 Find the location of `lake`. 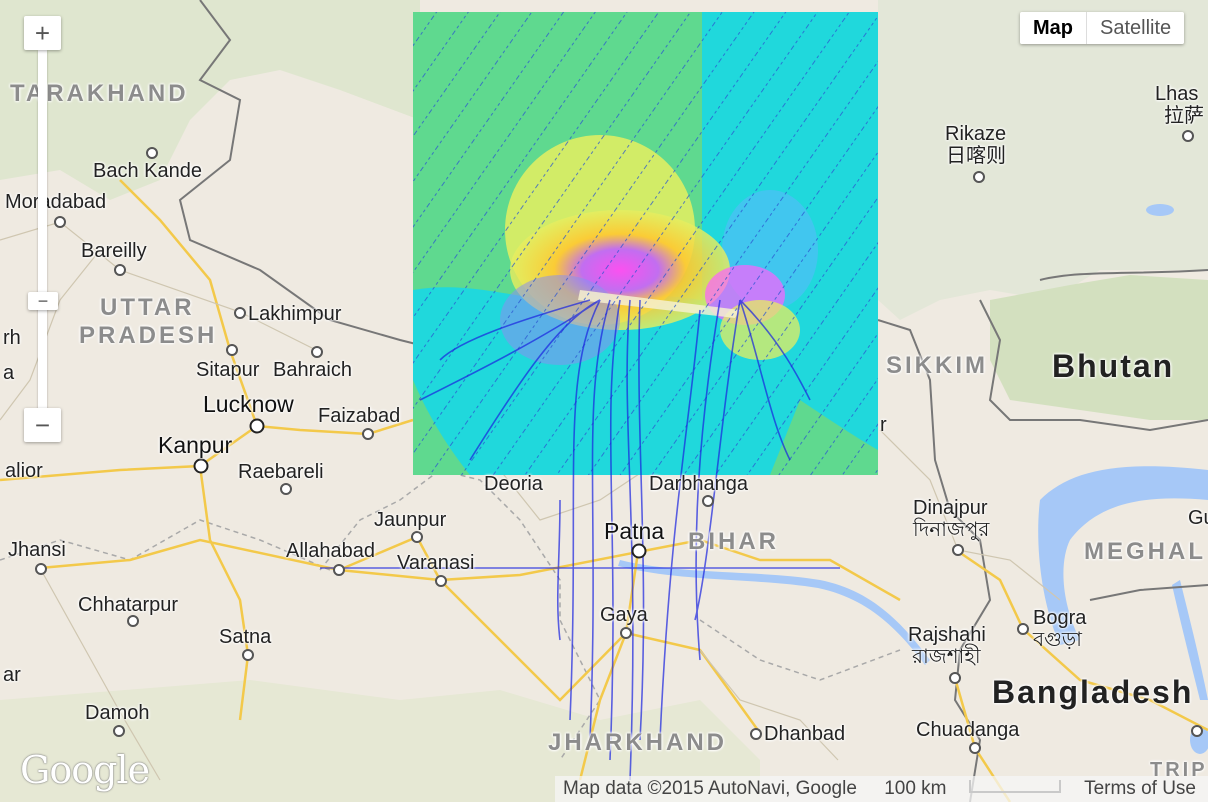

lake is located at coordinates (1160, 210).